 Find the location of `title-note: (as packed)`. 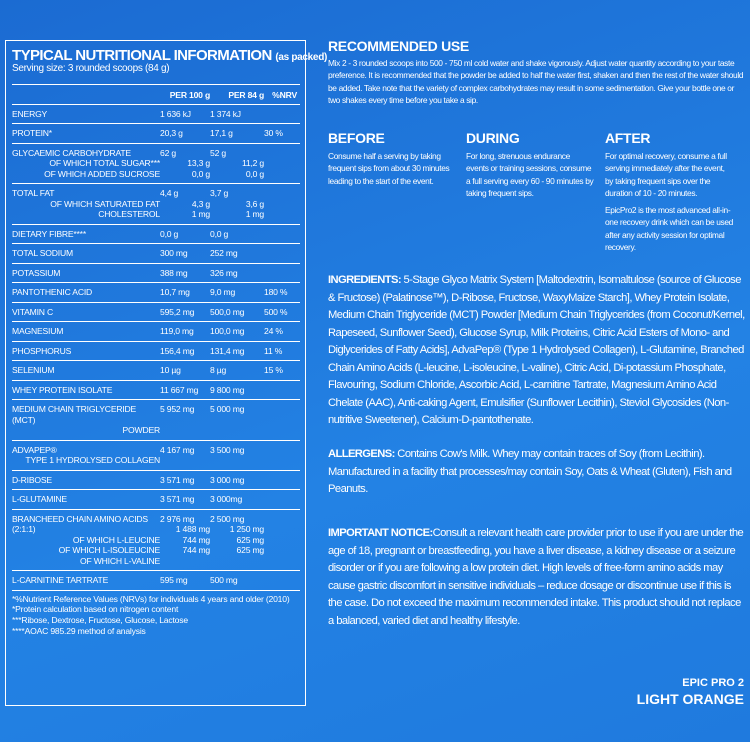

title-note: (as packed) is located at coordinates (301, 57).